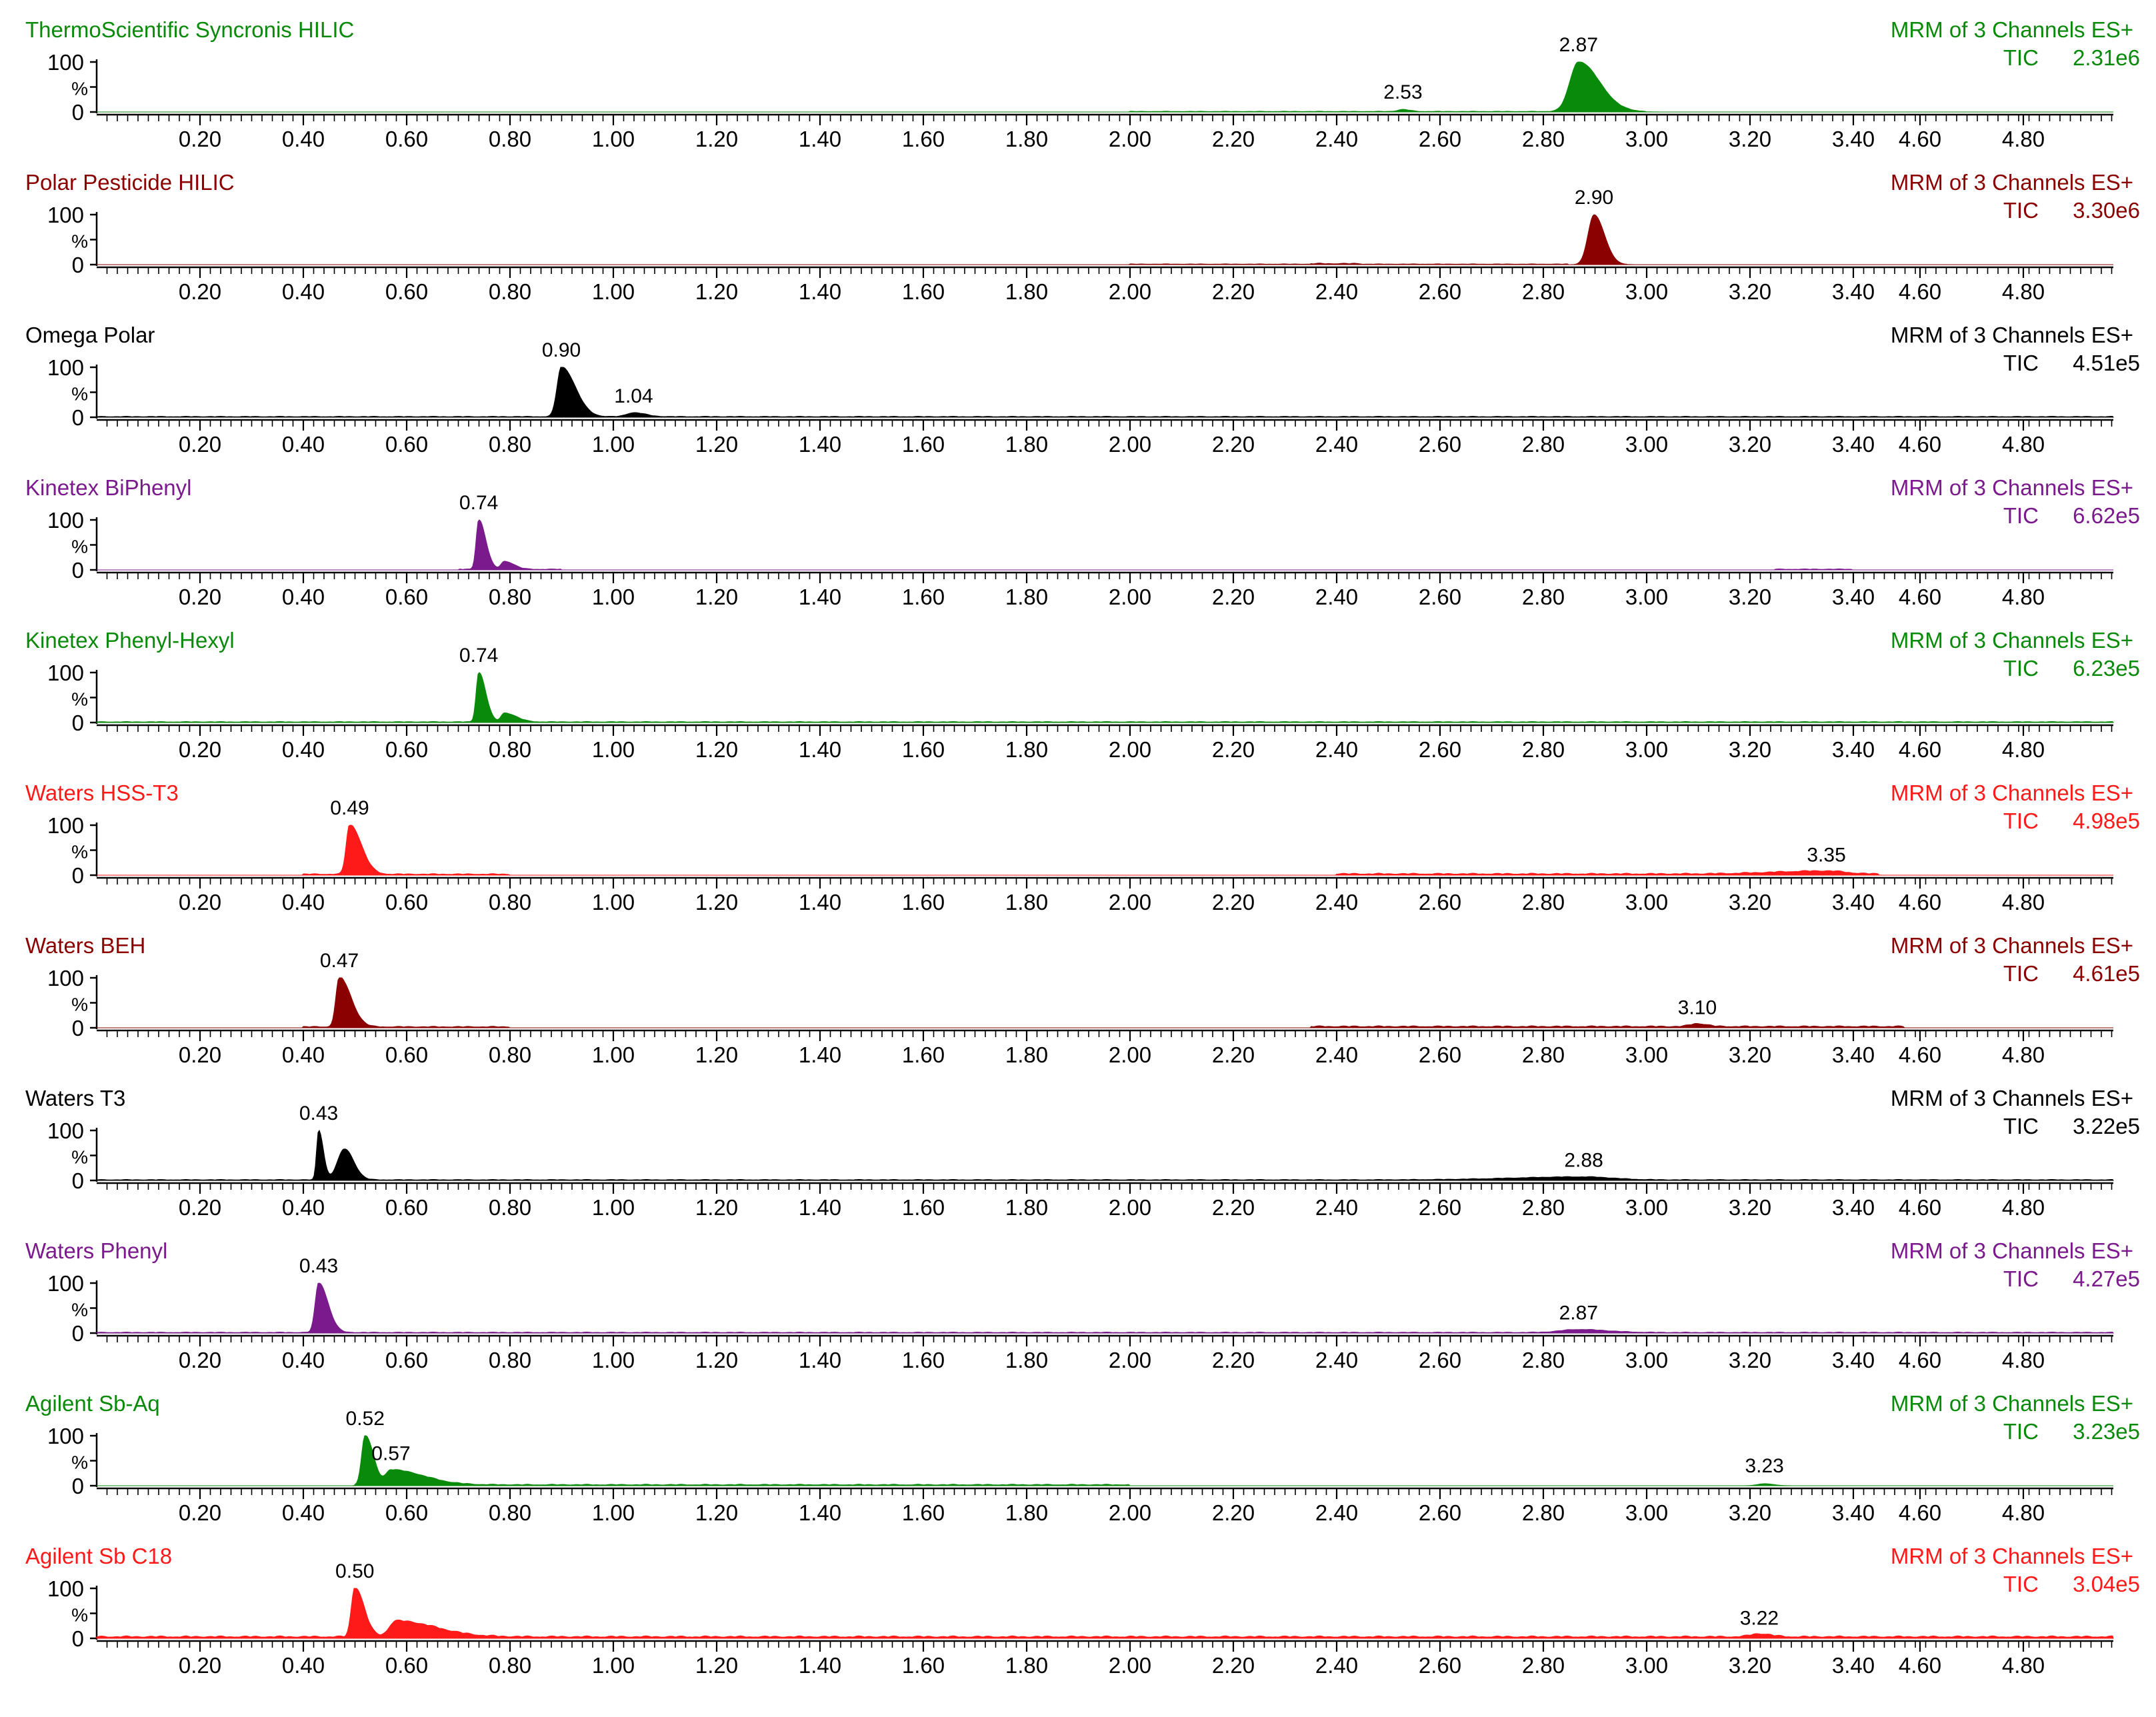 The height and width of the screenshot is (1717, 2156). Describe the element at coordinates (318, 1266) in the screenshot. I see `peak-label: 0.43` at that location.